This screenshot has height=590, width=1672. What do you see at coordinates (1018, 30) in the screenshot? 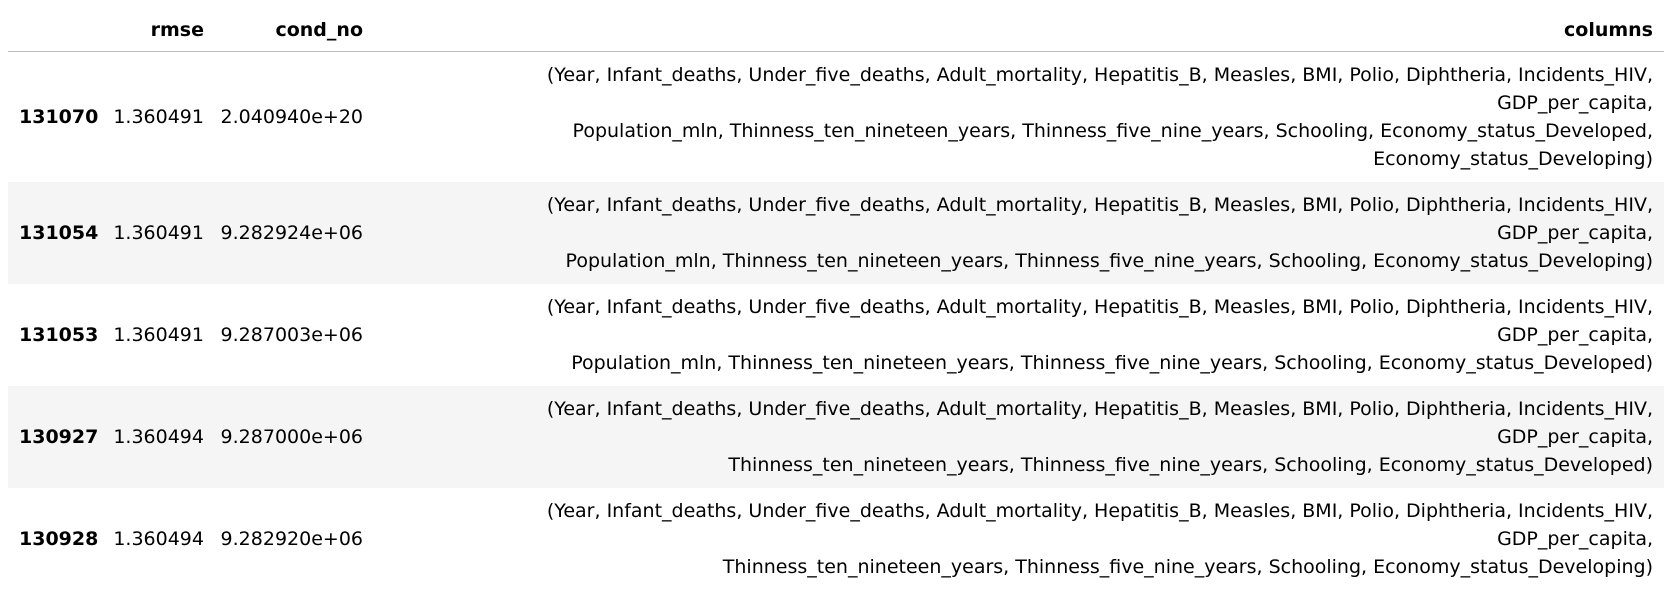
I see `header-columns: columns` at bounding box center [1018, 30].